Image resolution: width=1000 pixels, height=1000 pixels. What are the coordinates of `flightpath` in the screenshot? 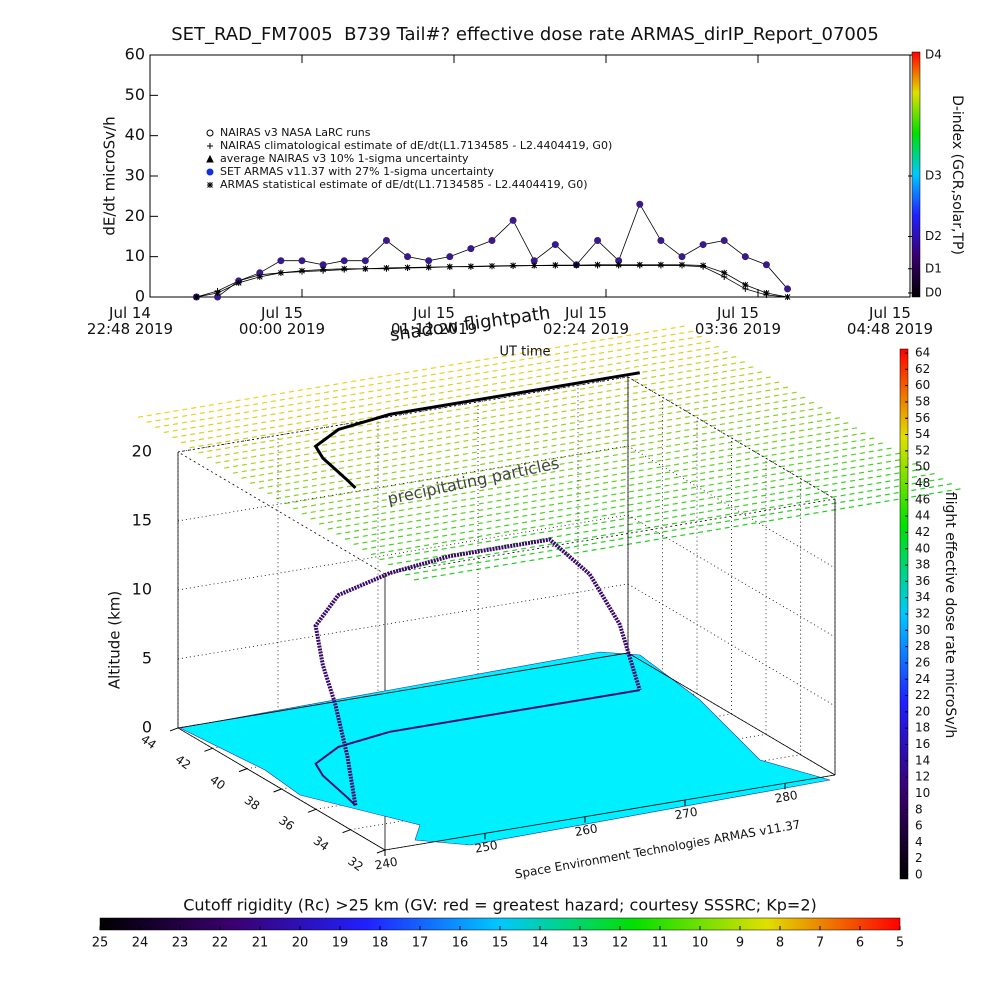 It's located at (477, 671).